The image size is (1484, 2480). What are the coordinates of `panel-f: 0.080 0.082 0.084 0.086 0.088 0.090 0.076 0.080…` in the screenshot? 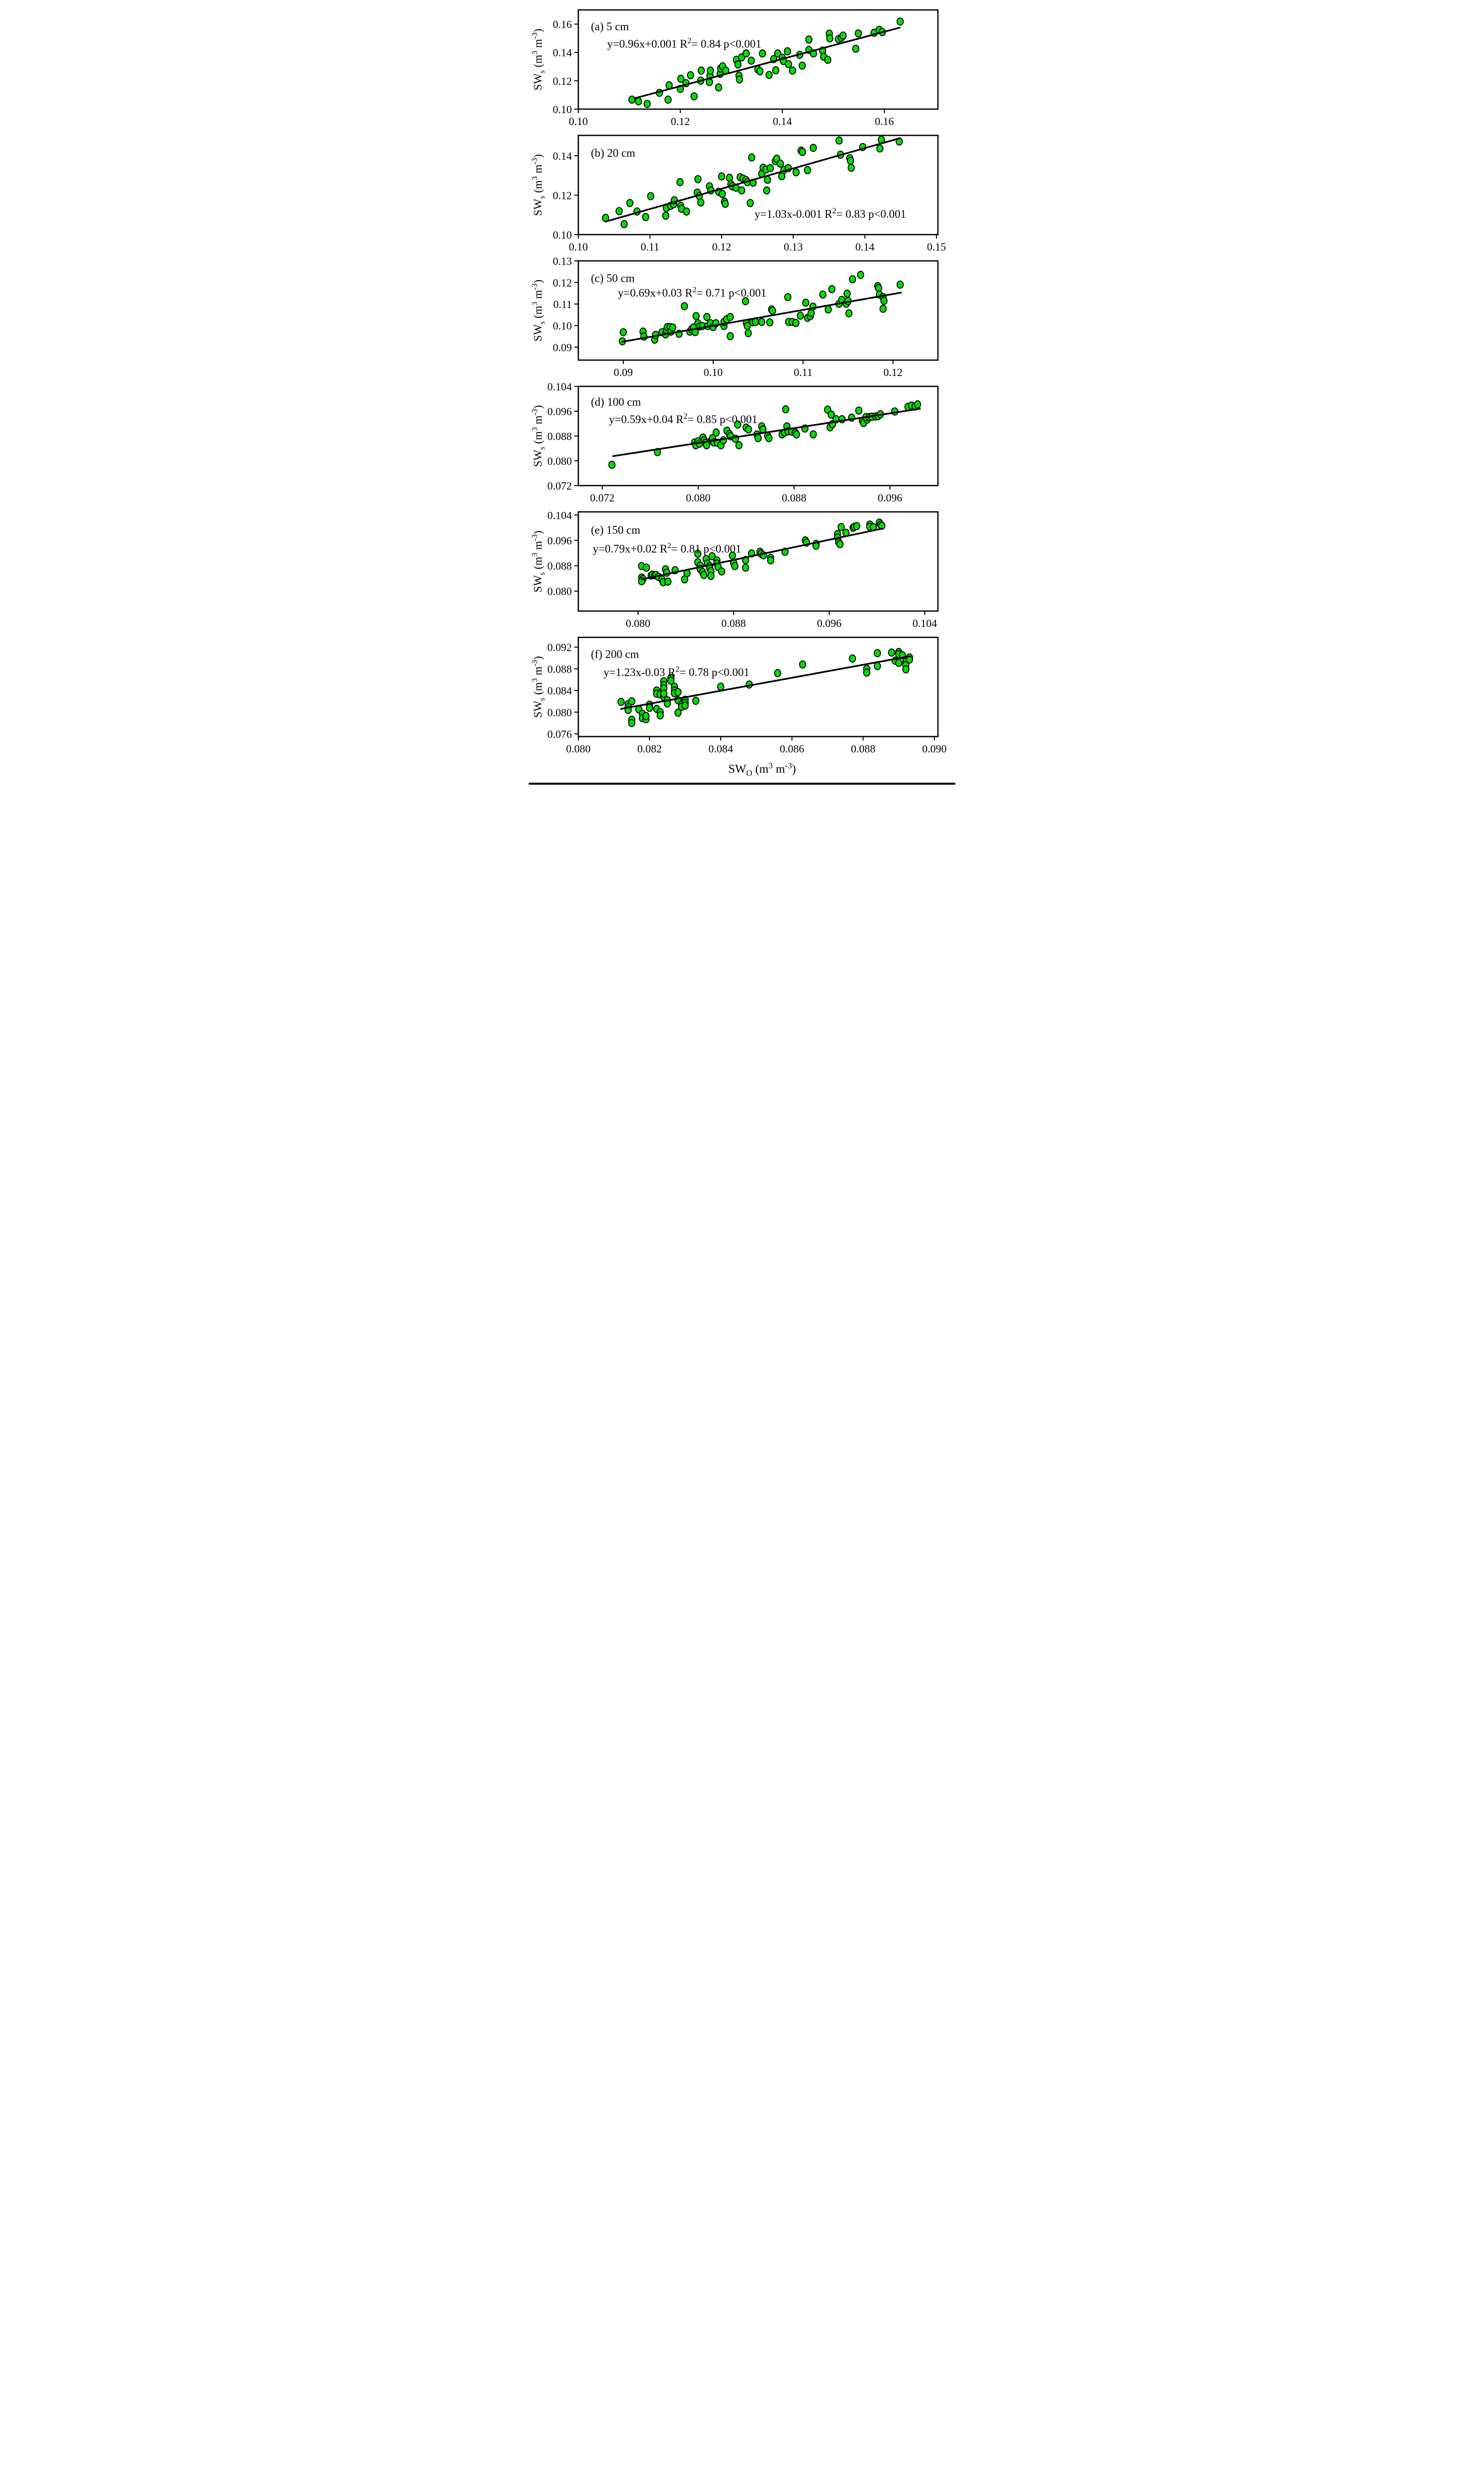 It's located at (742, 694).